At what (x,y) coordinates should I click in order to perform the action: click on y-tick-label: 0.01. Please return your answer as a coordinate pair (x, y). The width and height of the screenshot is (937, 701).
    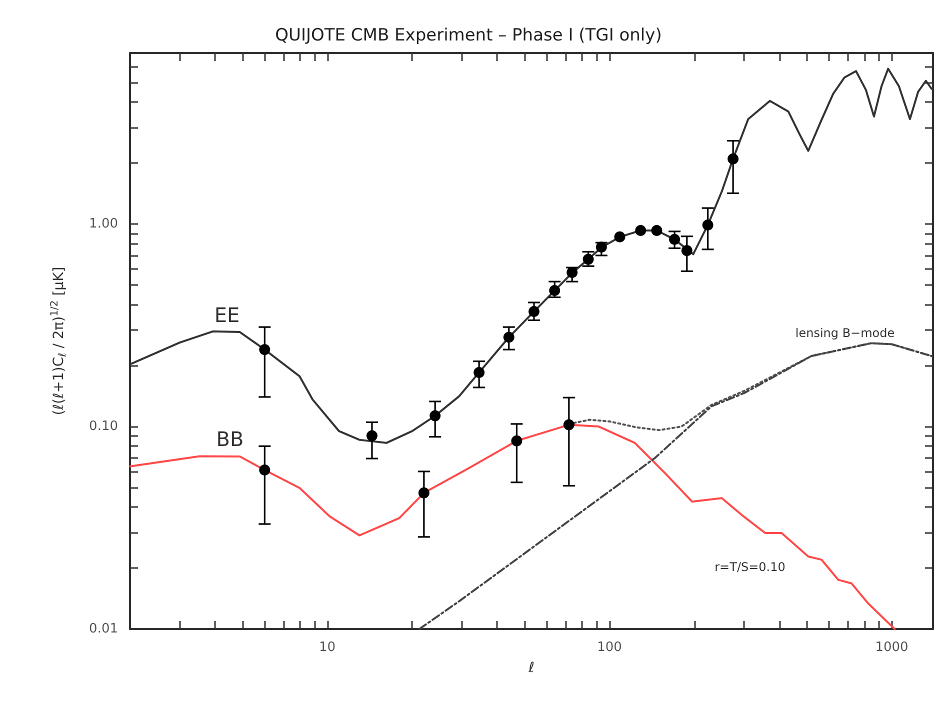
    Looking at the image, I should click on (103, 629).